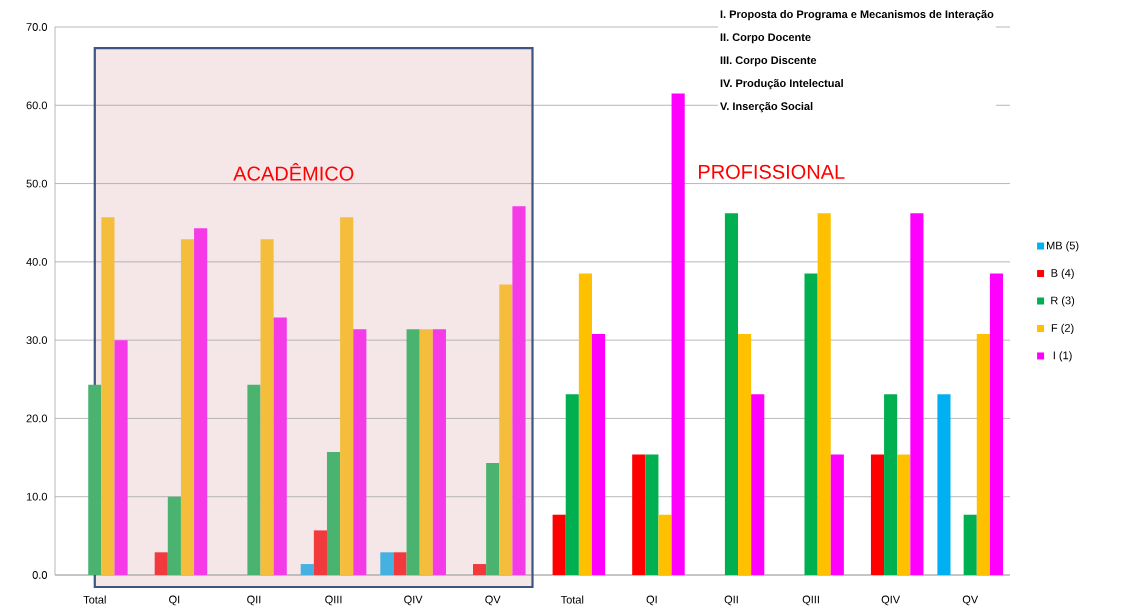 This screenshot has height=611, width=1141. What do you see at coordinates (37, 105) in the screenshot?
I see `y-tick-label: 60.0` at bounding box center [37, 105].